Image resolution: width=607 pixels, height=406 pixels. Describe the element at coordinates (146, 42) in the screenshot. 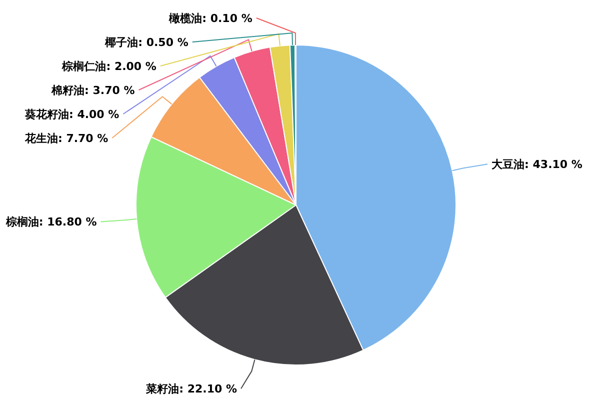

I see `slice-label: 椰子油: 0.50 %` at that location.